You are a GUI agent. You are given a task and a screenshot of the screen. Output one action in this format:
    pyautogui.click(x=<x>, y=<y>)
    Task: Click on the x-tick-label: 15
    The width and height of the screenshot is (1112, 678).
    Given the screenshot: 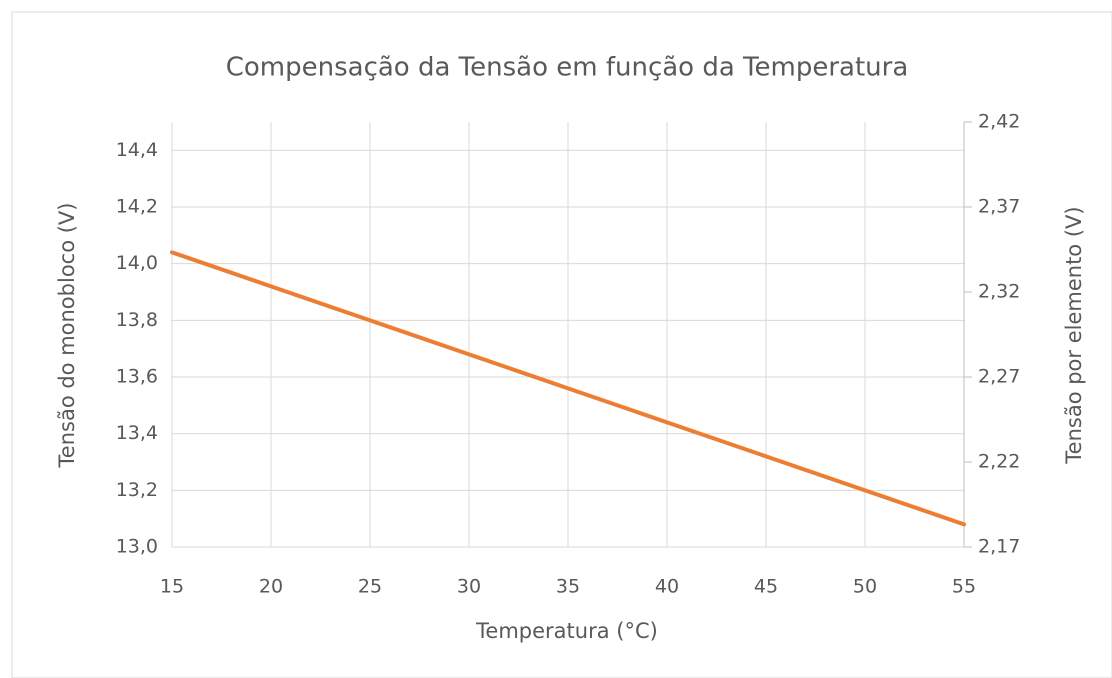 What is the action you would take?
    pyautogui.click(x=172, y=587)
    